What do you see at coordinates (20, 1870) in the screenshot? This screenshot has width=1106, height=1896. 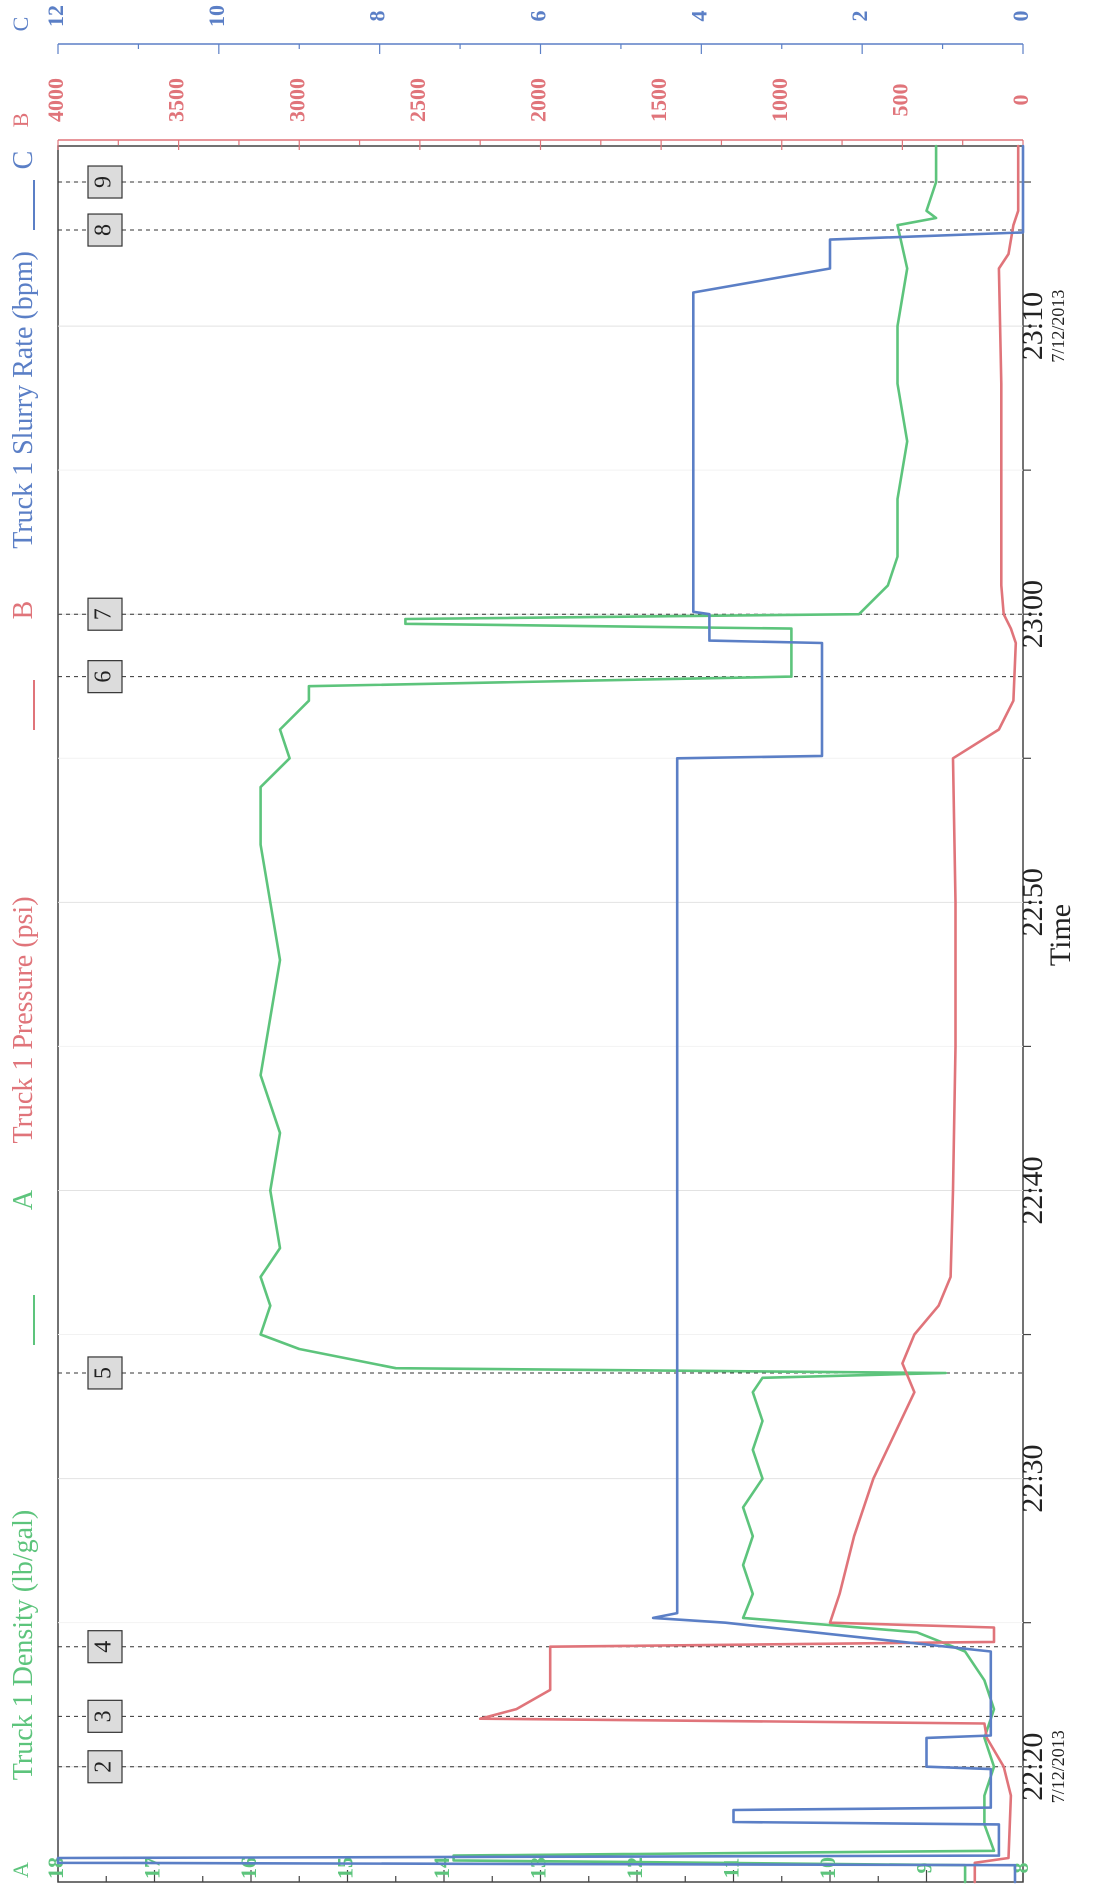 I see `axis-a-letter: A` at bounding box center [20, 1870].